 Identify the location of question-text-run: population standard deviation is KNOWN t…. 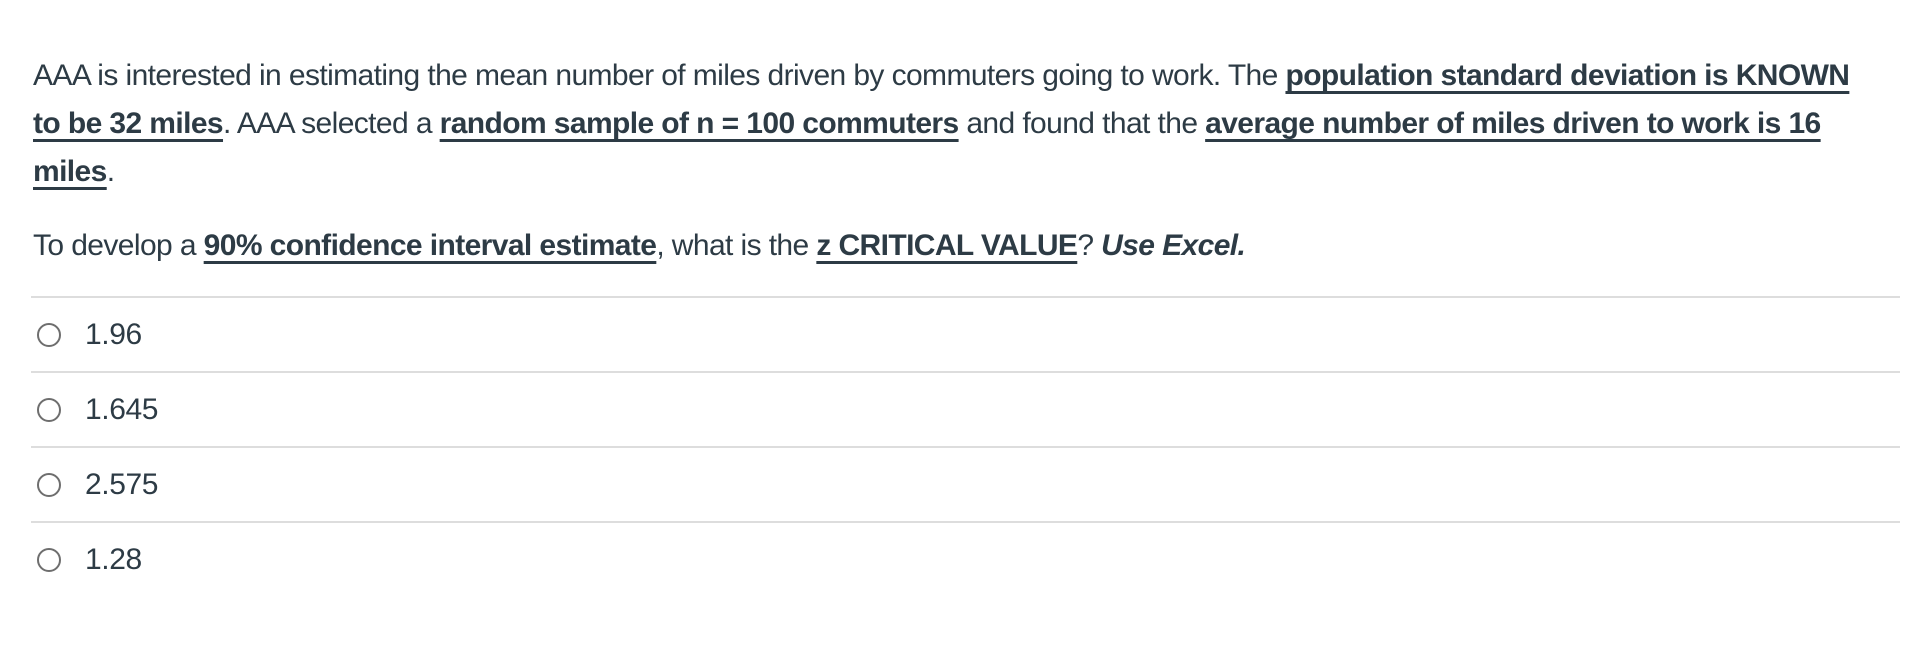
(941, 99).